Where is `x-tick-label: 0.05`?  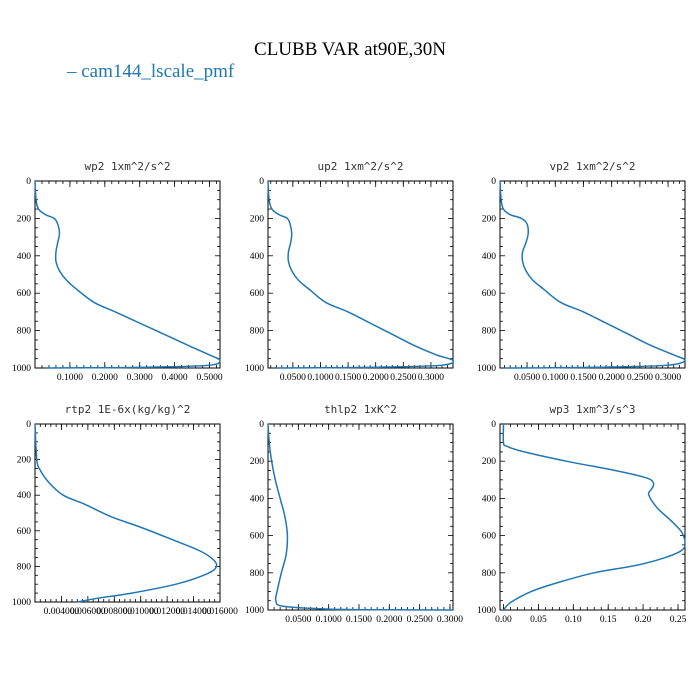 x-tick-label: 0.05 is located at coordinates (538, 620).